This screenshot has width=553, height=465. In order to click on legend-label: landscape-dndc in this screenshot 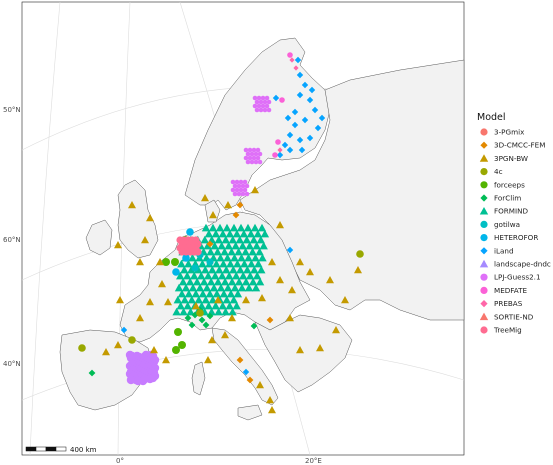, I will do `click(522, 264)`.